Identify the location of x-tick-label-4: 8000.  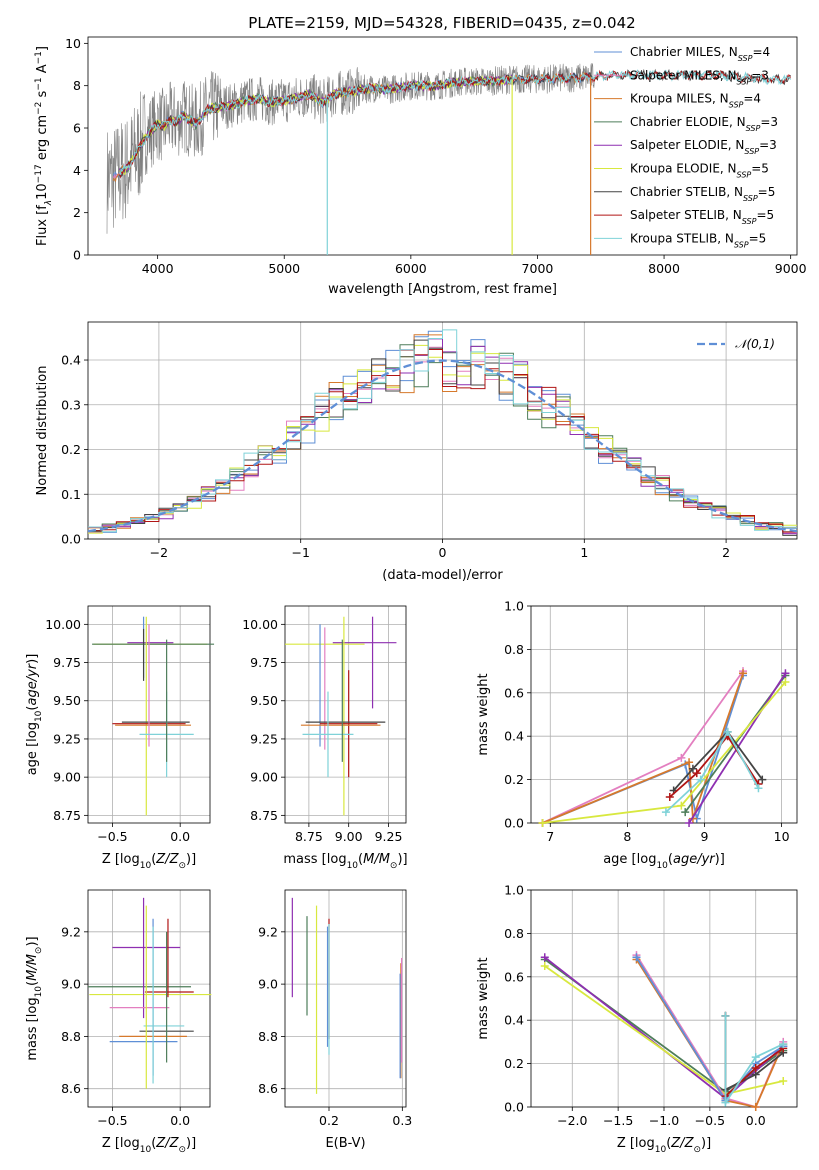
(664, 268).